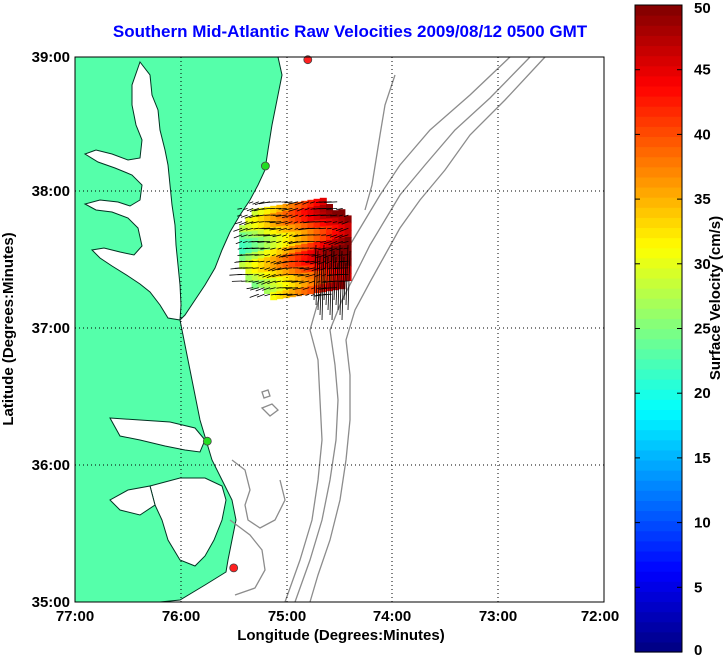  Describe the element at coordinates (702, 199) in the screenshot. I see `colorbar-tick-label: 35` at that location.